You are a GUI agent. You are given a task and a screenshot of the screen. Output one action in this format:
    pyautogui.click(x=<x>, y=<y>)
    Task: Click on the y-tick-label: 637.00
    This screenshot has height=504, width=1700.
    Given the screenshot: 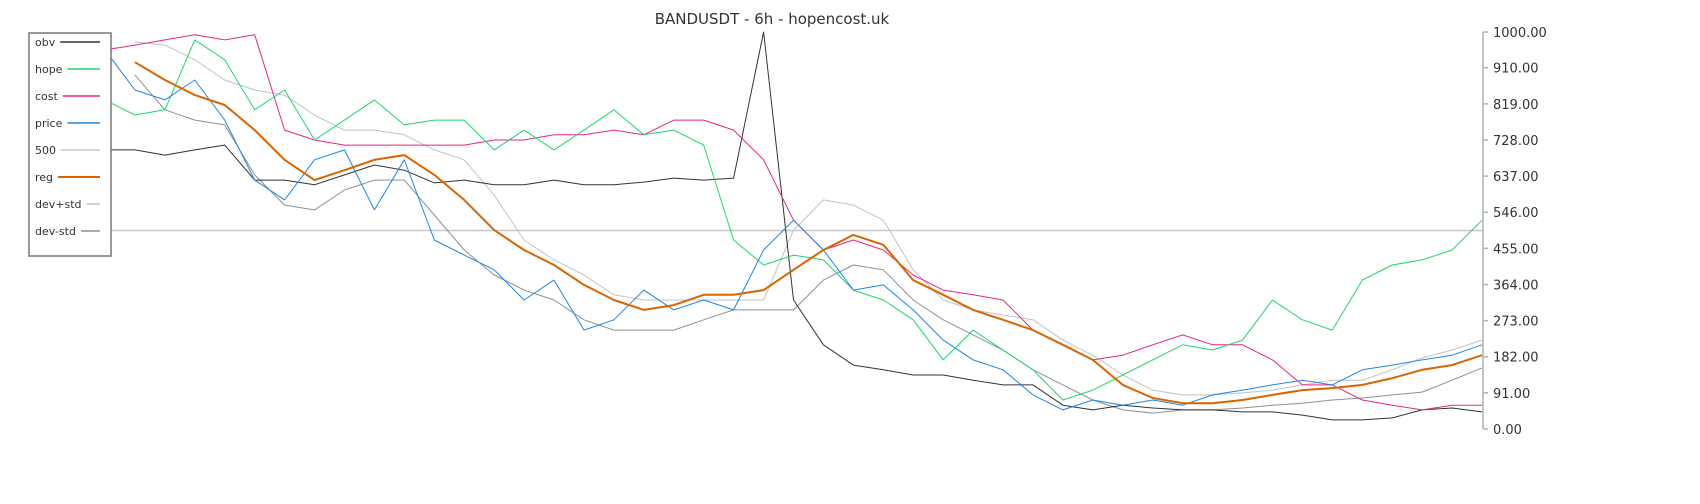 What is the action you would take?
    pyautogui.click(x=1516, y=177)
    